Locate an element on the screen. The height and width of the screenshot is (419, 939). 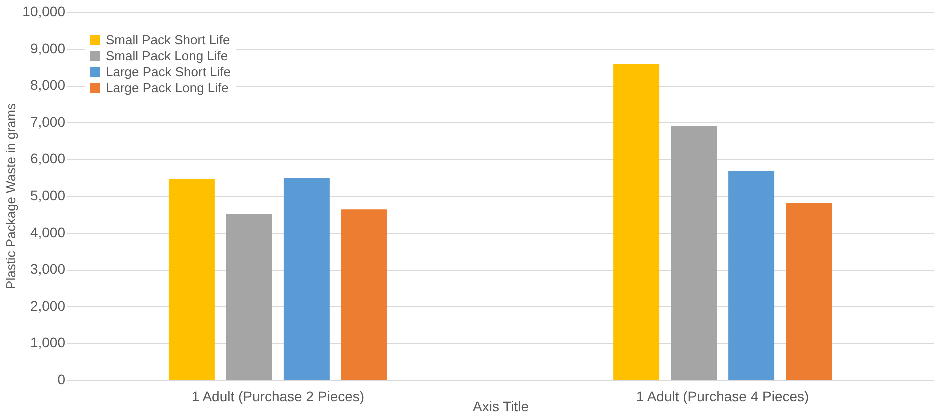
y-tick-label: 4,000 is located at coordinates (48, 232).